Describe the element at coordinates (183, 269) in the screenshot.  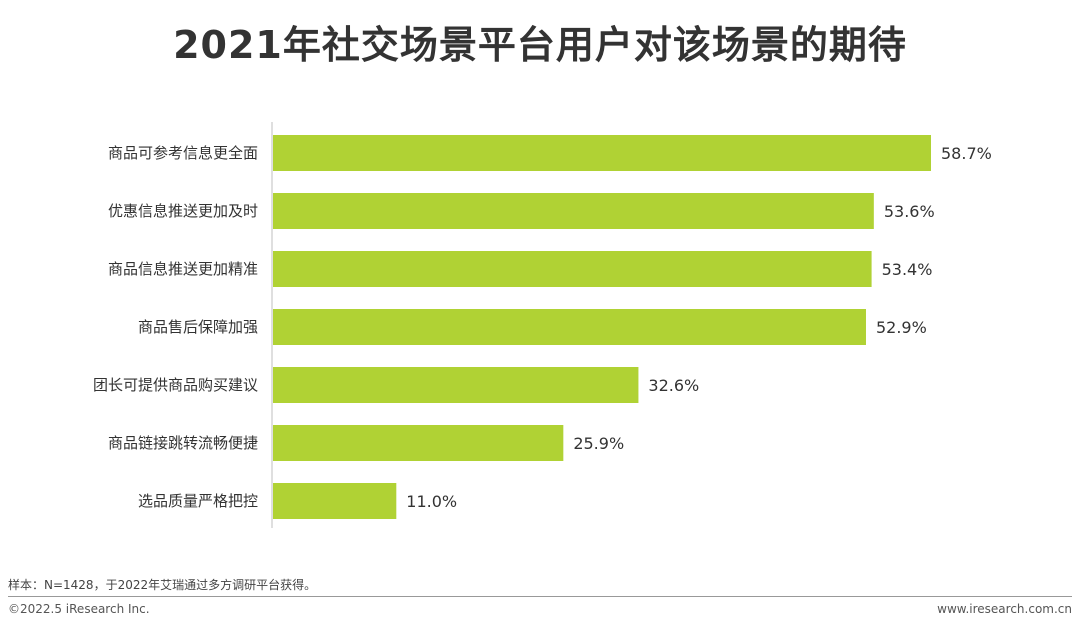
I see `category-label: 商品信息推送更加精准` at that location.